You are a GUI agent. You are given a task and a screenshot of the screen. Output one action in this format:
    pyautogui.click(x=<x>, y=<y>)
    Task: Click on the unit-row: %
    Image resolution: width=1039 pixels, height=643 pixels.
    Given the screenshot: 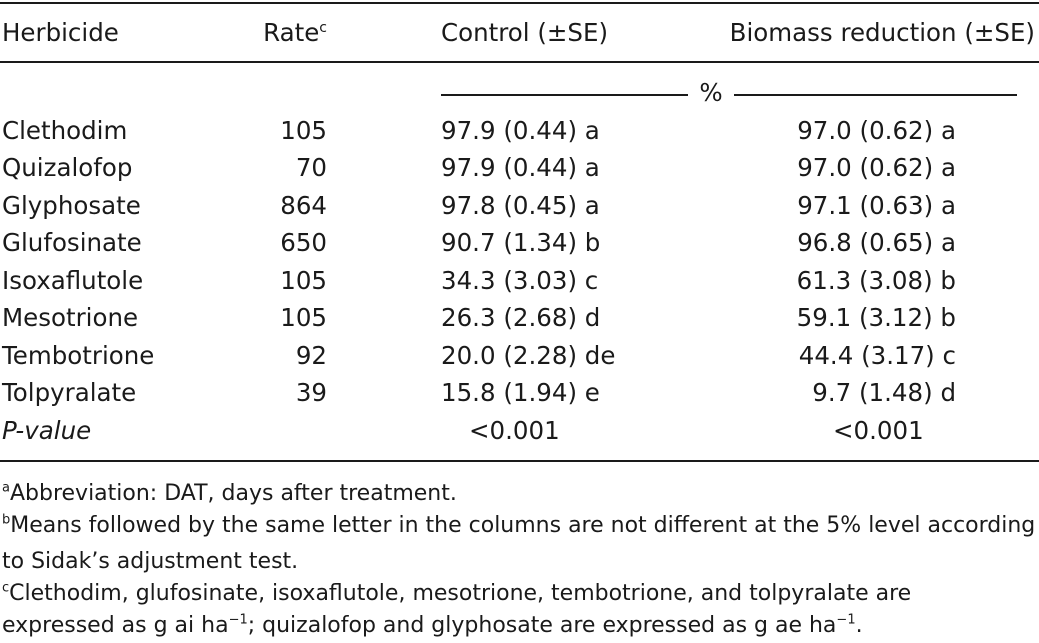 What is the action you would take?
    pyautogui.click(x=729, y=93)
    